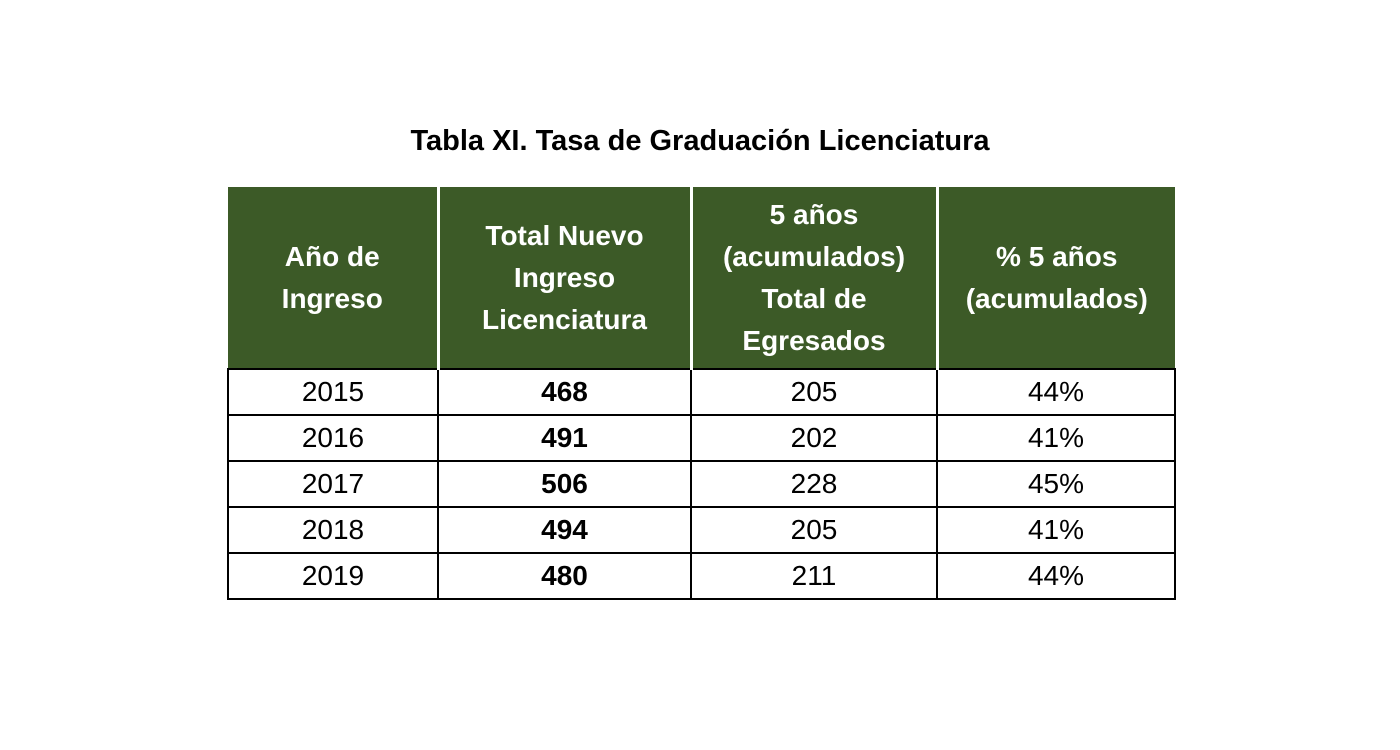 This screenshot has height=750, width=1400. I want to click on header-total-new-entry: Total Nuevo Ingreso Licenciatura, so click(564, 278).